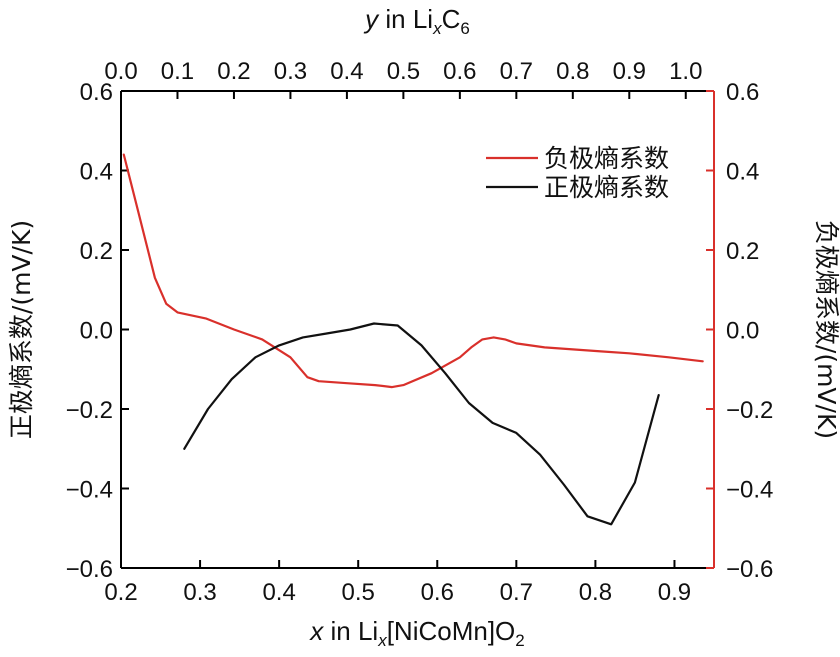 The width and height of the screenshot is (840, 657). Describe the element at coordinates (749, 490) in the screenshot. I see `right-y-tick-label: −0.4` at that location.